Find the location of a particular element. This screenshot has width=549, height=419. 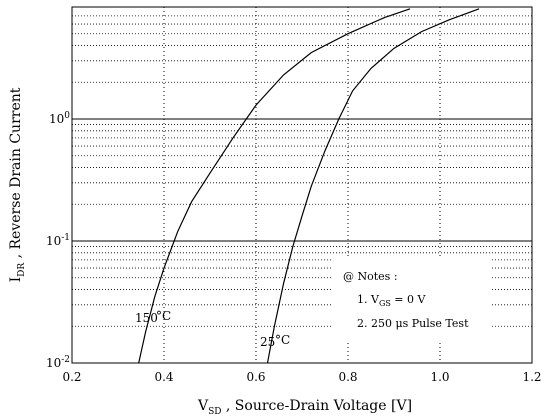

x-tick-label: 0.8 is located at coordinates (347, 377).